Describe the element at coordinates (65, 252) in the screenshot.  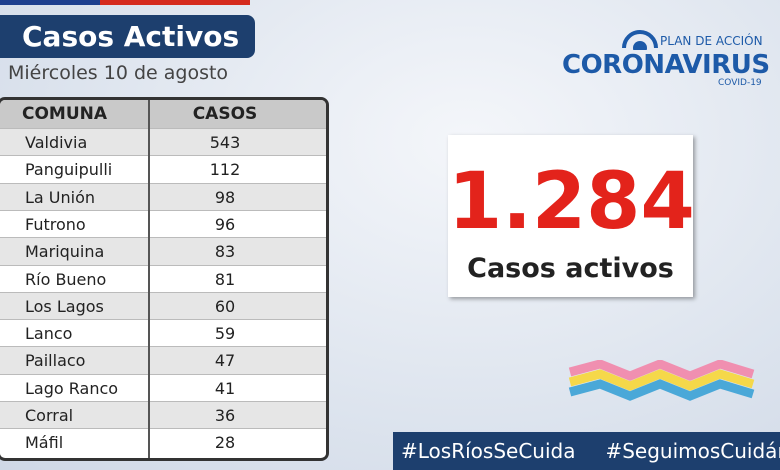
I see `cell-name: Mariquina` at that location.